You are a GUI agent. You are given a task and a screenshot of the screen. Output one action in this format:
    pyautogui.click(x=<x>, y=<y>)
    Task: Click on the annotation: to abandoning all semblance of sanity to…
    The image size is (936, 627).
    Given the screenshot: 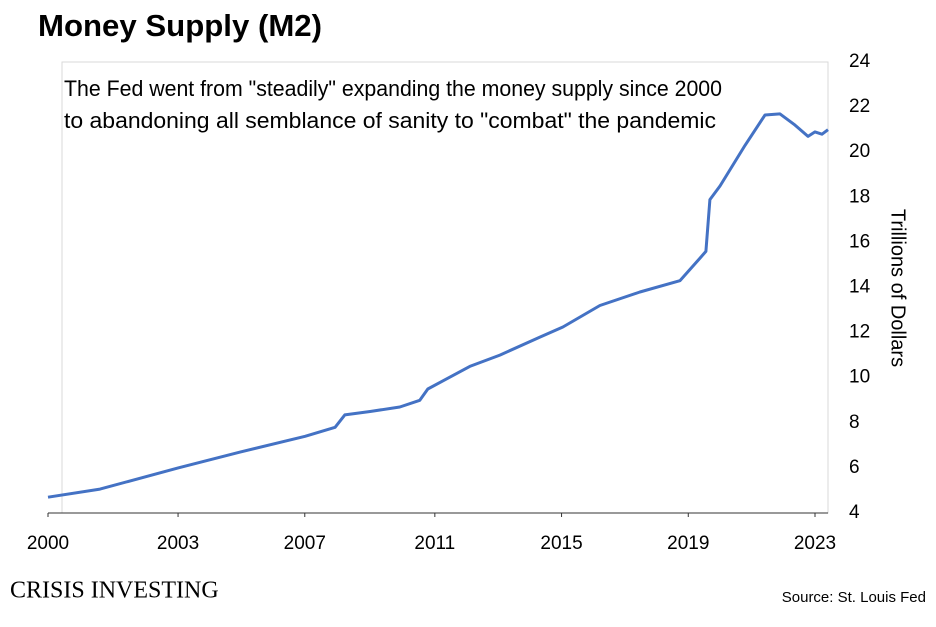 What is the action you would take?
    pyautogui.click(x=390, y=120)
    